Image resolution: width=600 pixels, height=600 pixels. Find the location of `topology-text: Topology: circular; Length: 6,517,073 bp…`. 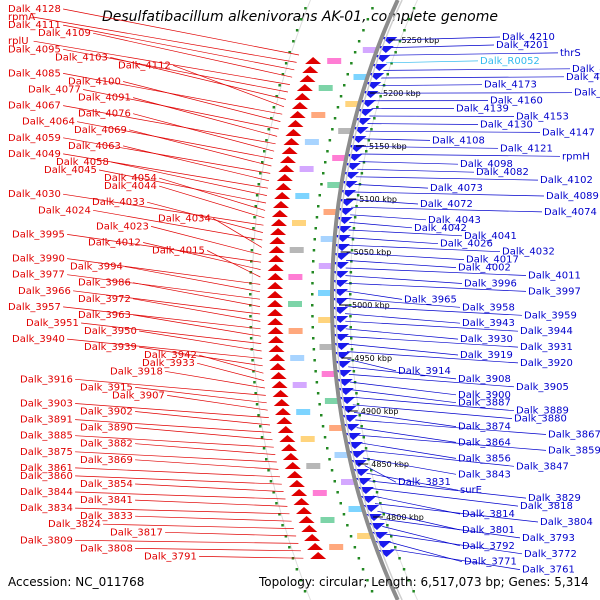

topology-text: Topology: circular; Length: 6,517,073 bp… is located at coordinates (424, 582).